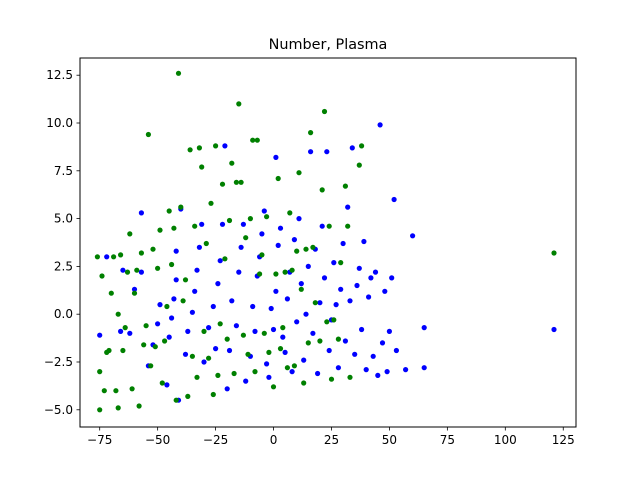 The height and width of the screenshot is (480, 640). Describe the element at coordinates (59, 75) in the screenshot. I see `y-tick-label-7: 12.5` at that location.